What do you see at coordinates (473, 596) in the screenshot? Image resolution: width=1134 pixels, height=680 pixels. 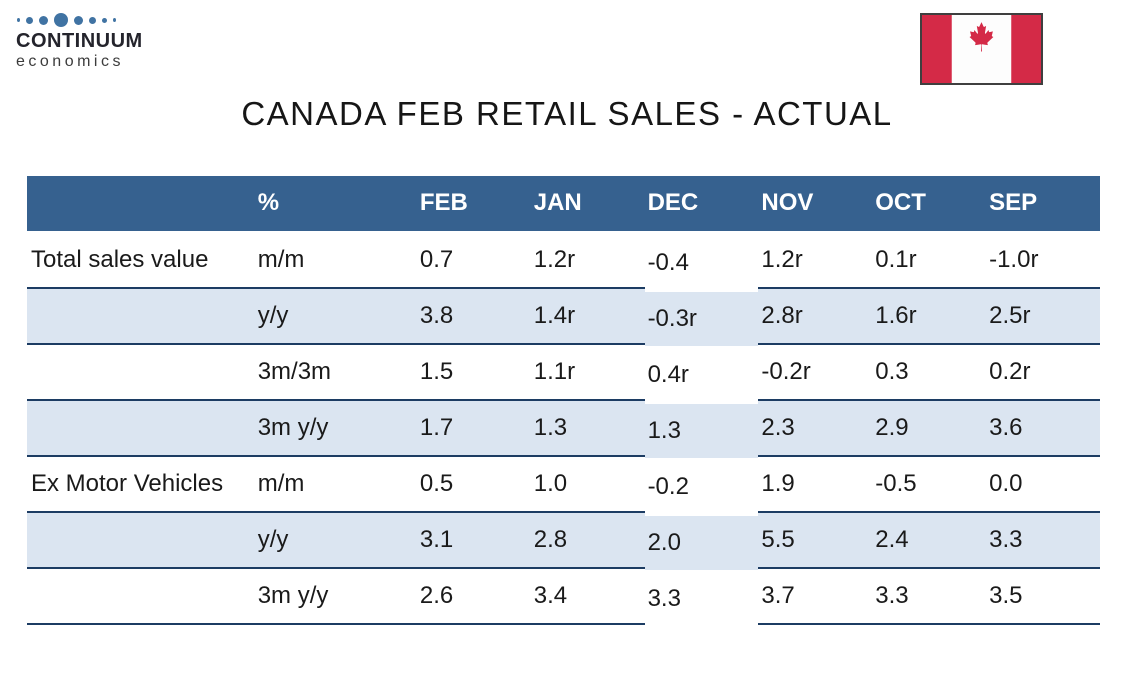 I see `cell-value: 2.6` at bounding box center [473, 596].